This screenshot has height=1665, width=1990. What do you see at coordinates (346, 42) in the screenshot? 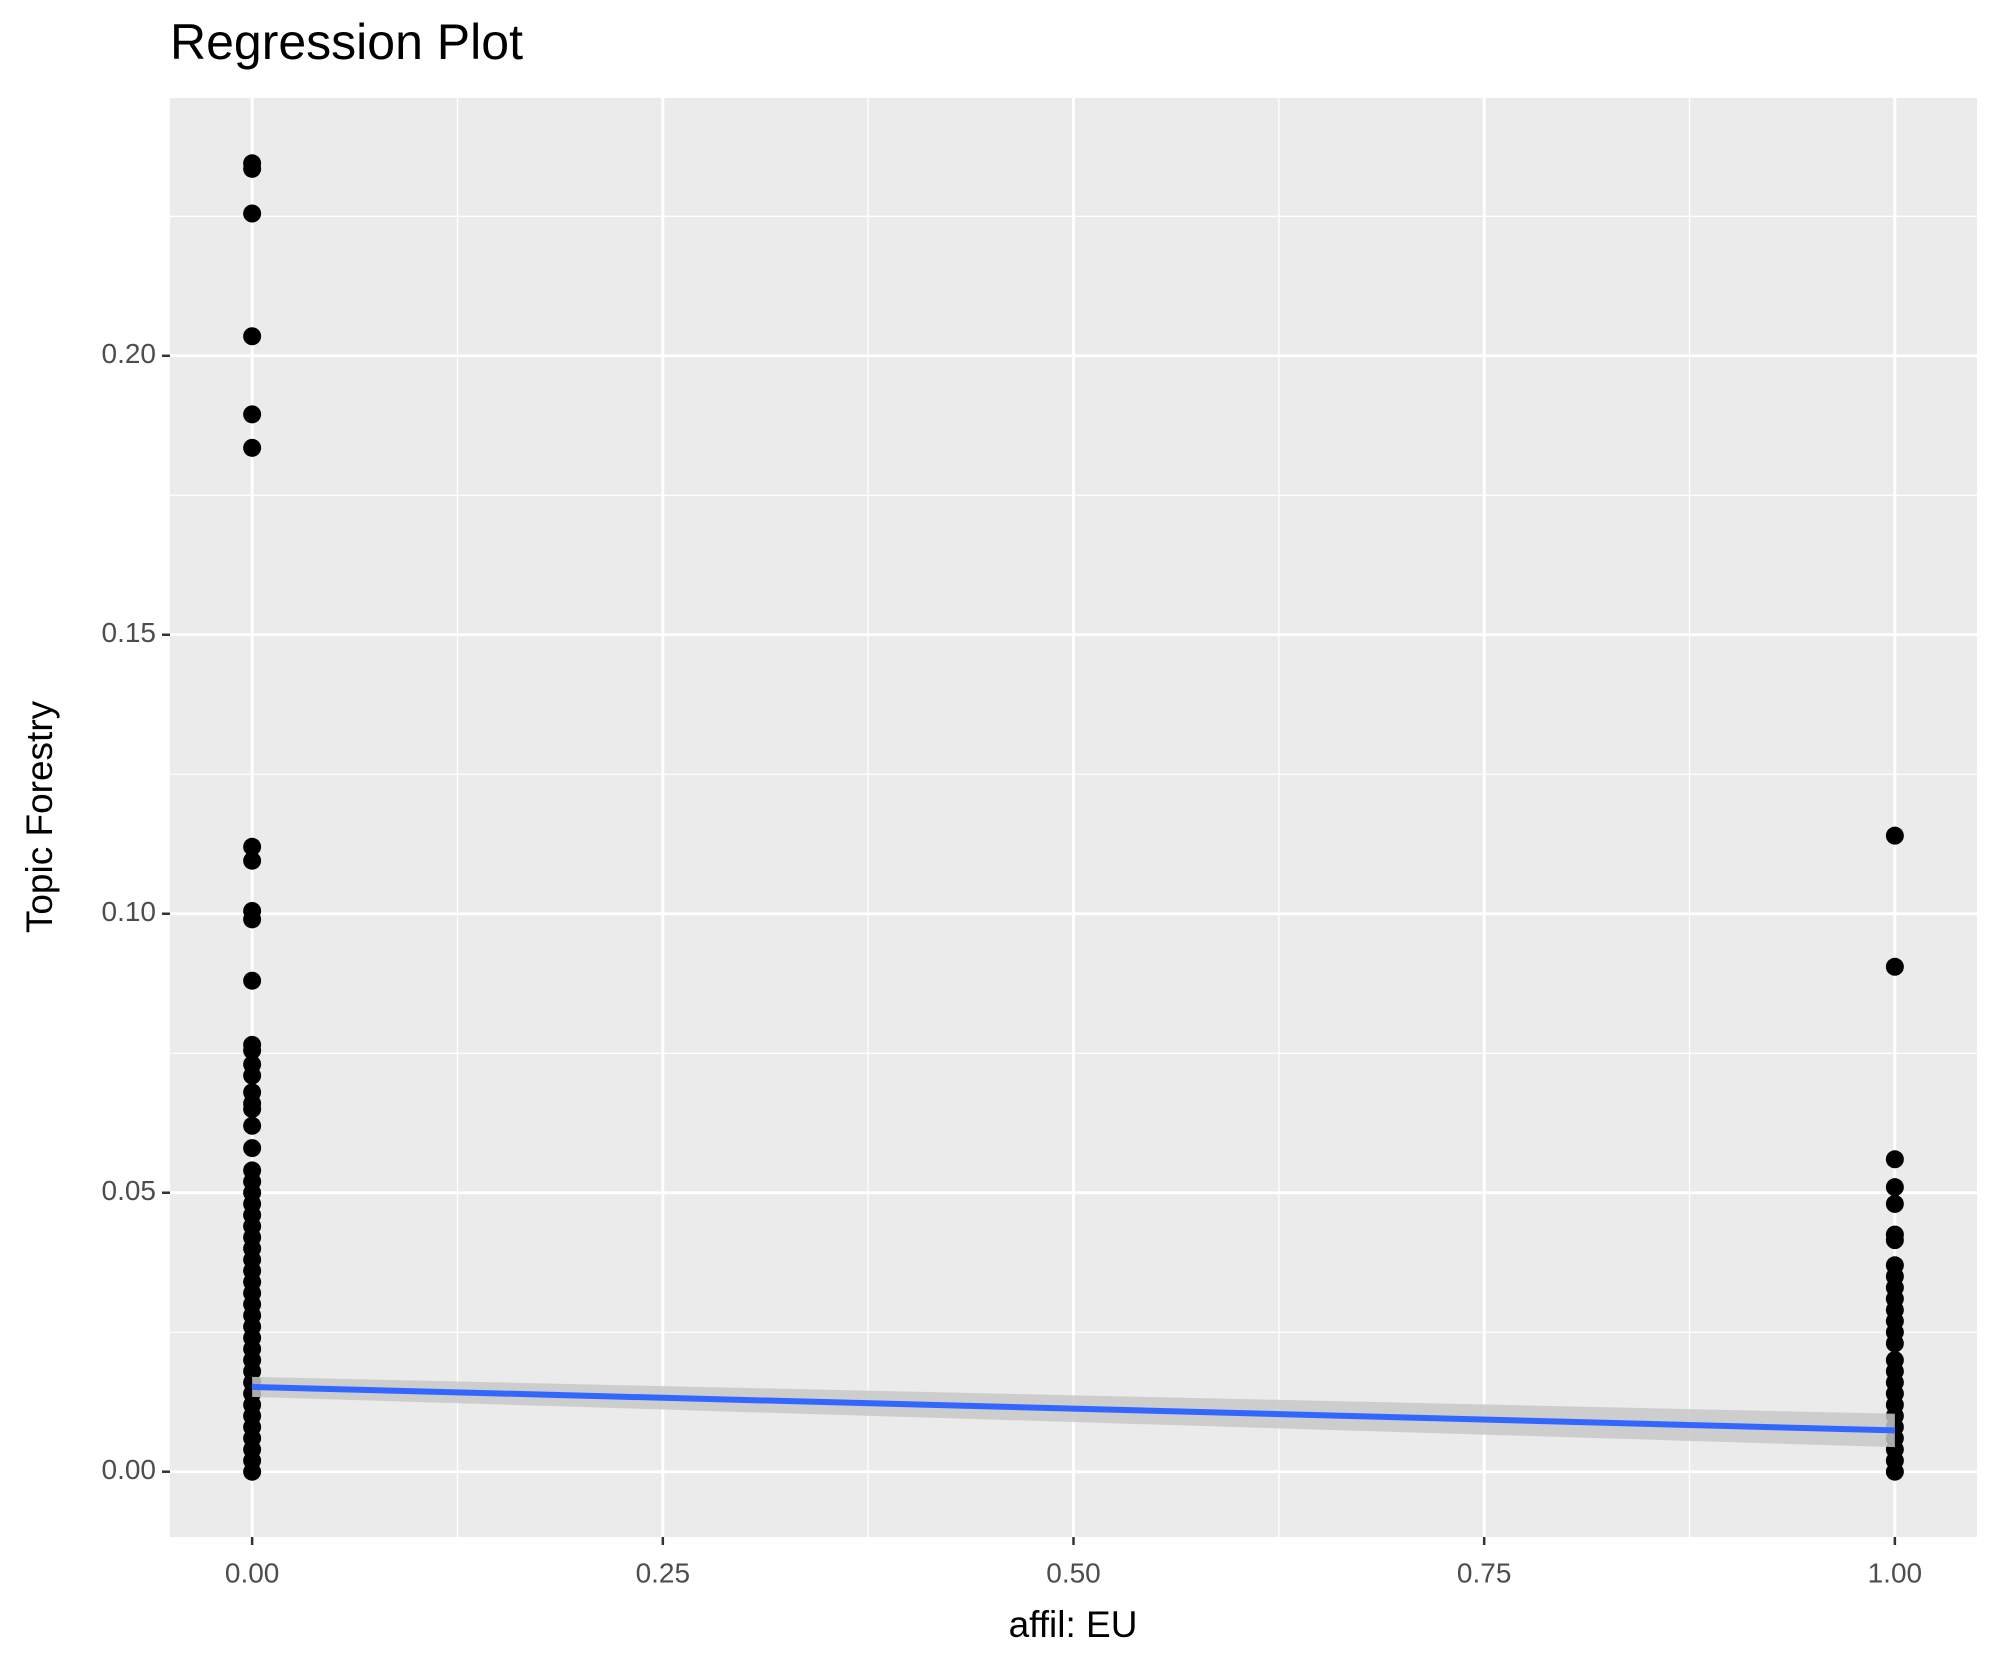
I see `chart-title: Regression Plot` at bounding box center [346, 42].